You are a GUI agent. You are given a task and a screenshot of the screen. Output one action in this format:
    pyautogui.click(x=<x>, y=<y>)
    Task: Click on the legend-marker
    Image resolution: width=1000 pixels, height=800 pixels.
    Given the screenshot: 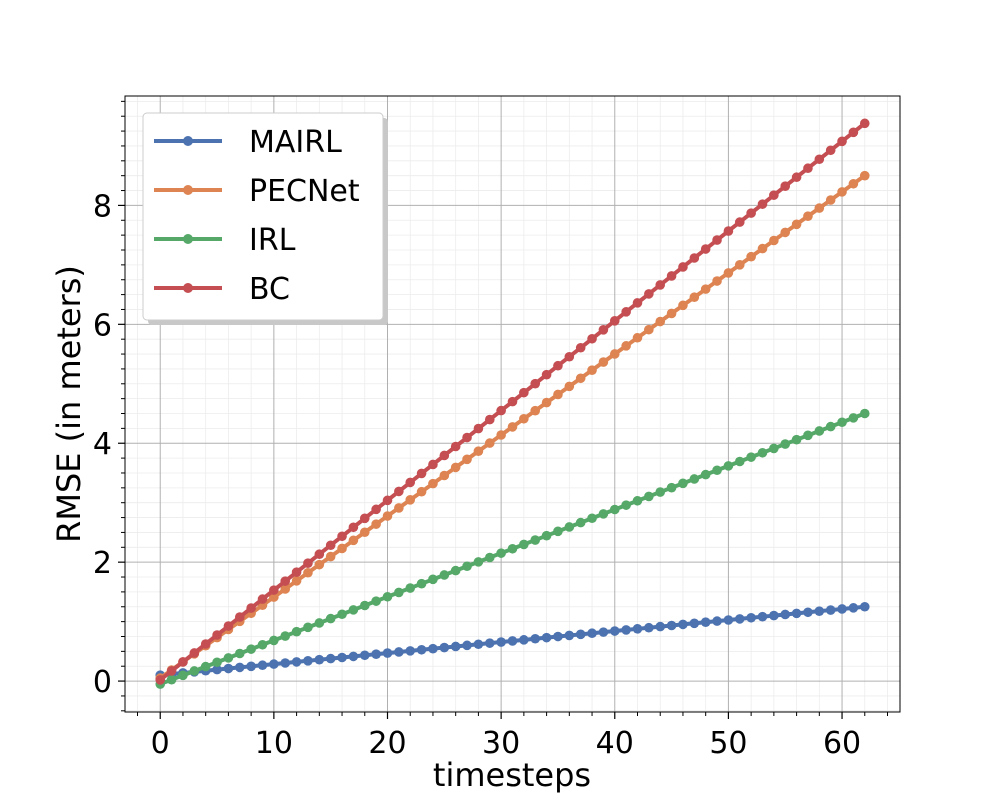 What is the action you would take?
    pyautogui.click(x=188, y=141)
    